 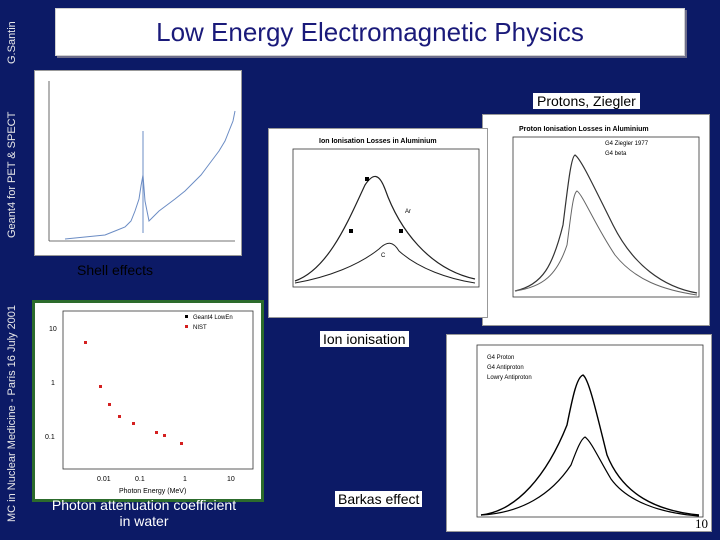 I want to click on ion-ionisation-label: Ion ionisation, so click(x=364, y=339).